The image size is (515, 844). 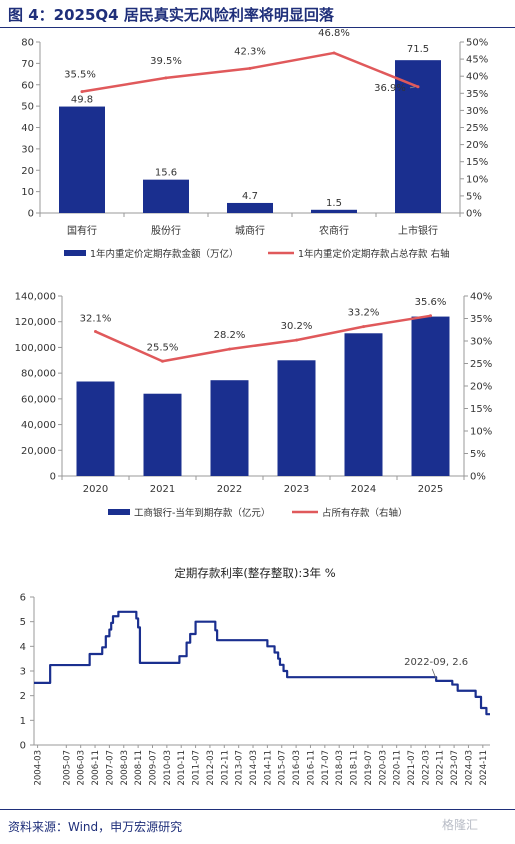 I want to click on x-tick-label: 2006-11, so click(x=96, y=768).